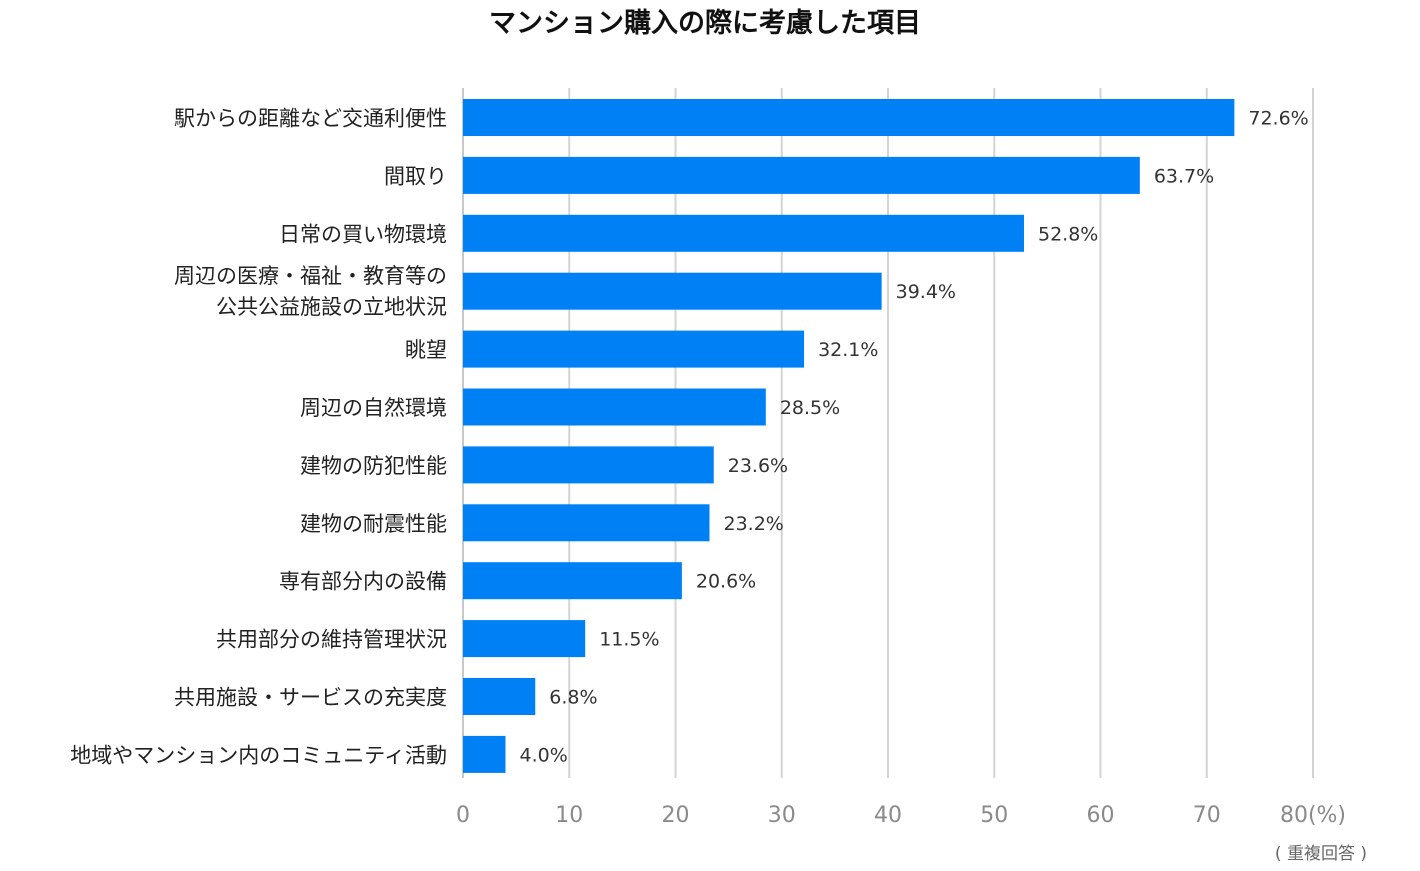 This screenshot has height=871, width=1420. What do you see at coordinates (676, 815) in the screenshot?
I see `x-tick-label: 20` at bounding box center [676, 815].